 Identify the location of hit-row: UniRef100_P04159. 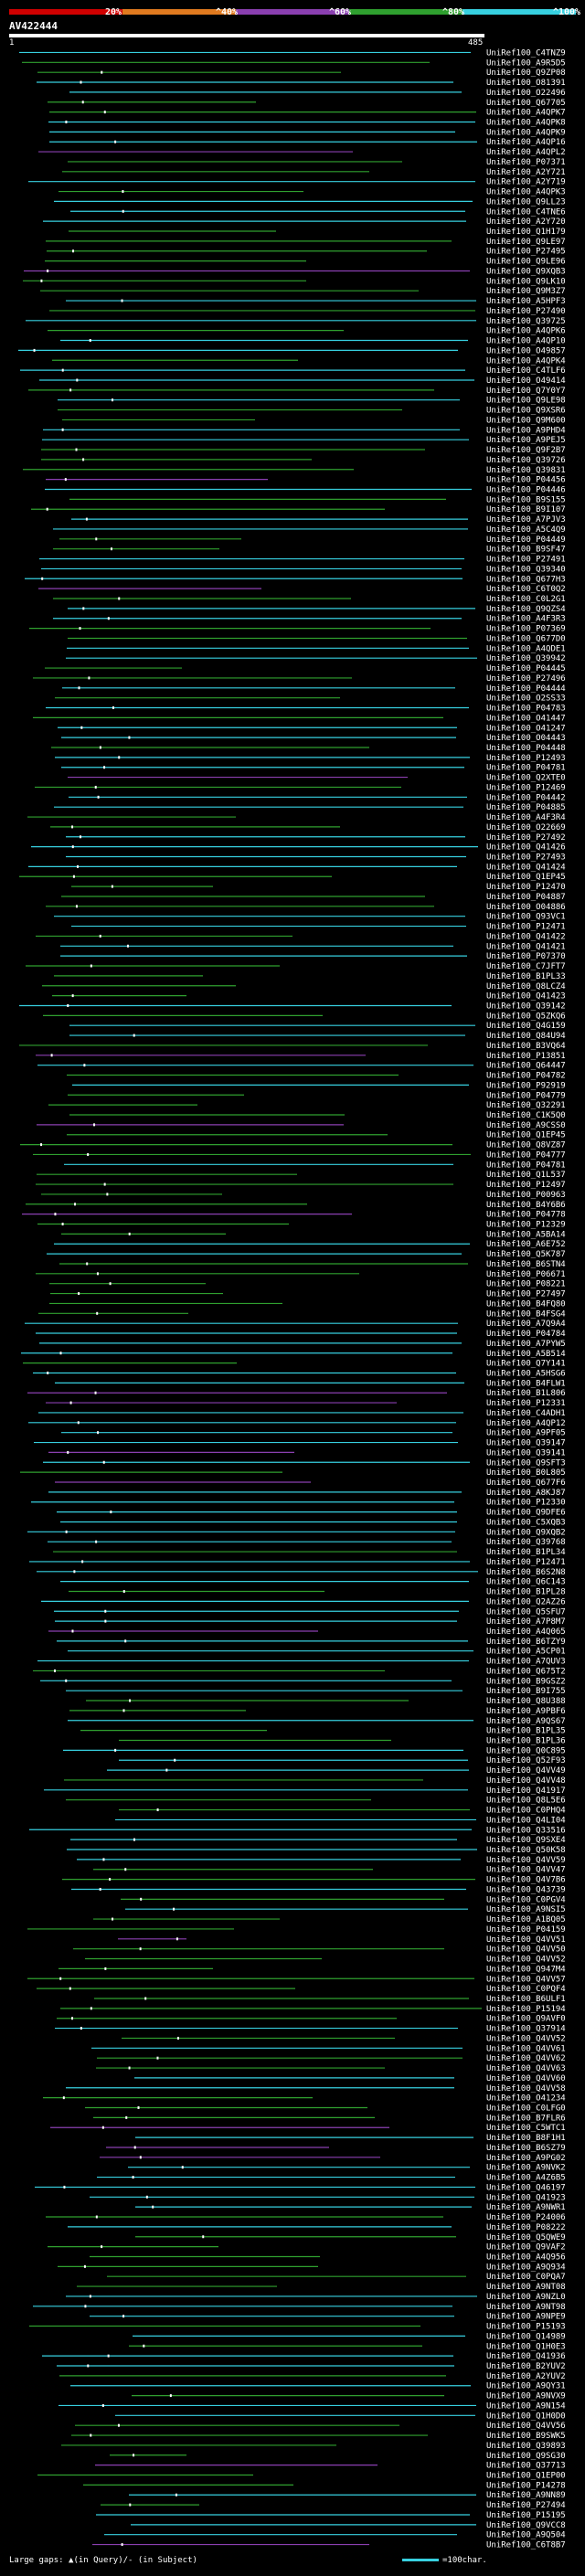
(297, 1930).